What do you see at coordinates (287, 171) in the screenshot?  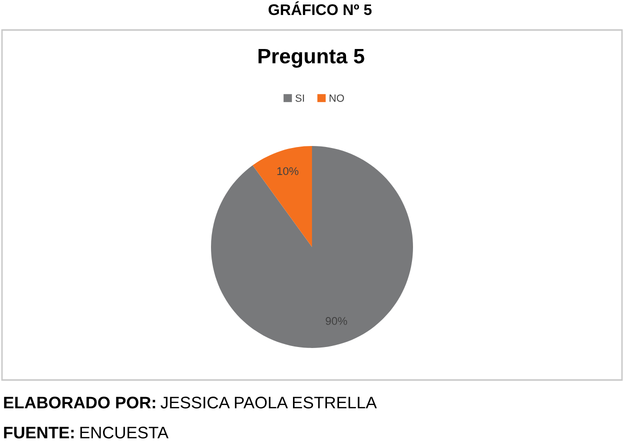 I see `data-label: 10%` at bounding box center [287, 171].